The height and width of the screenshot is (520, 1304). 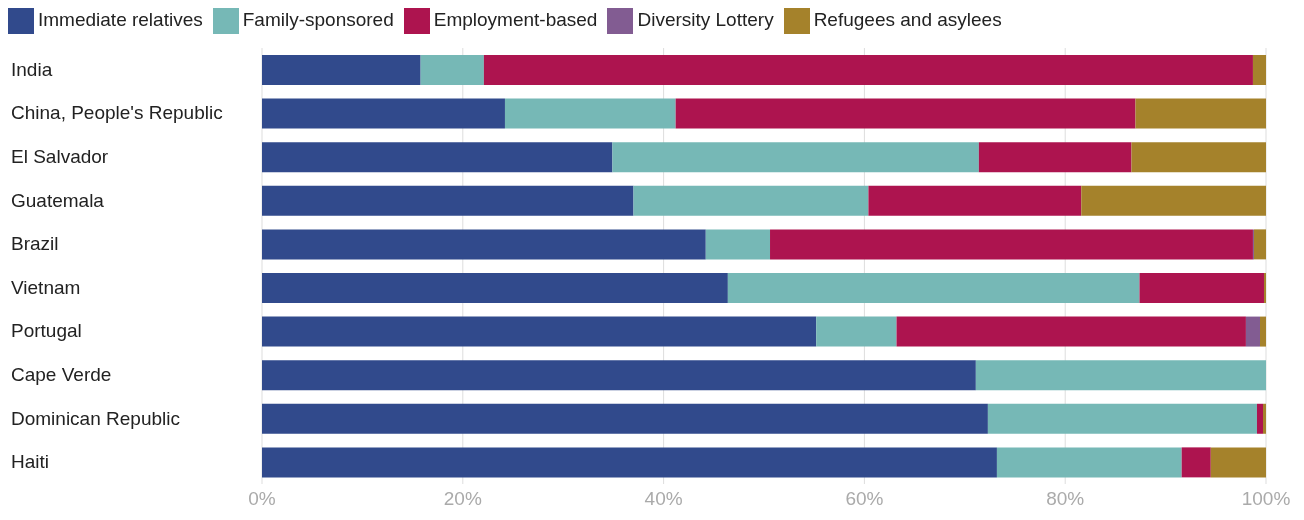 I want to click on y-tick-label: Guatemala, so click(x=58, y=200).